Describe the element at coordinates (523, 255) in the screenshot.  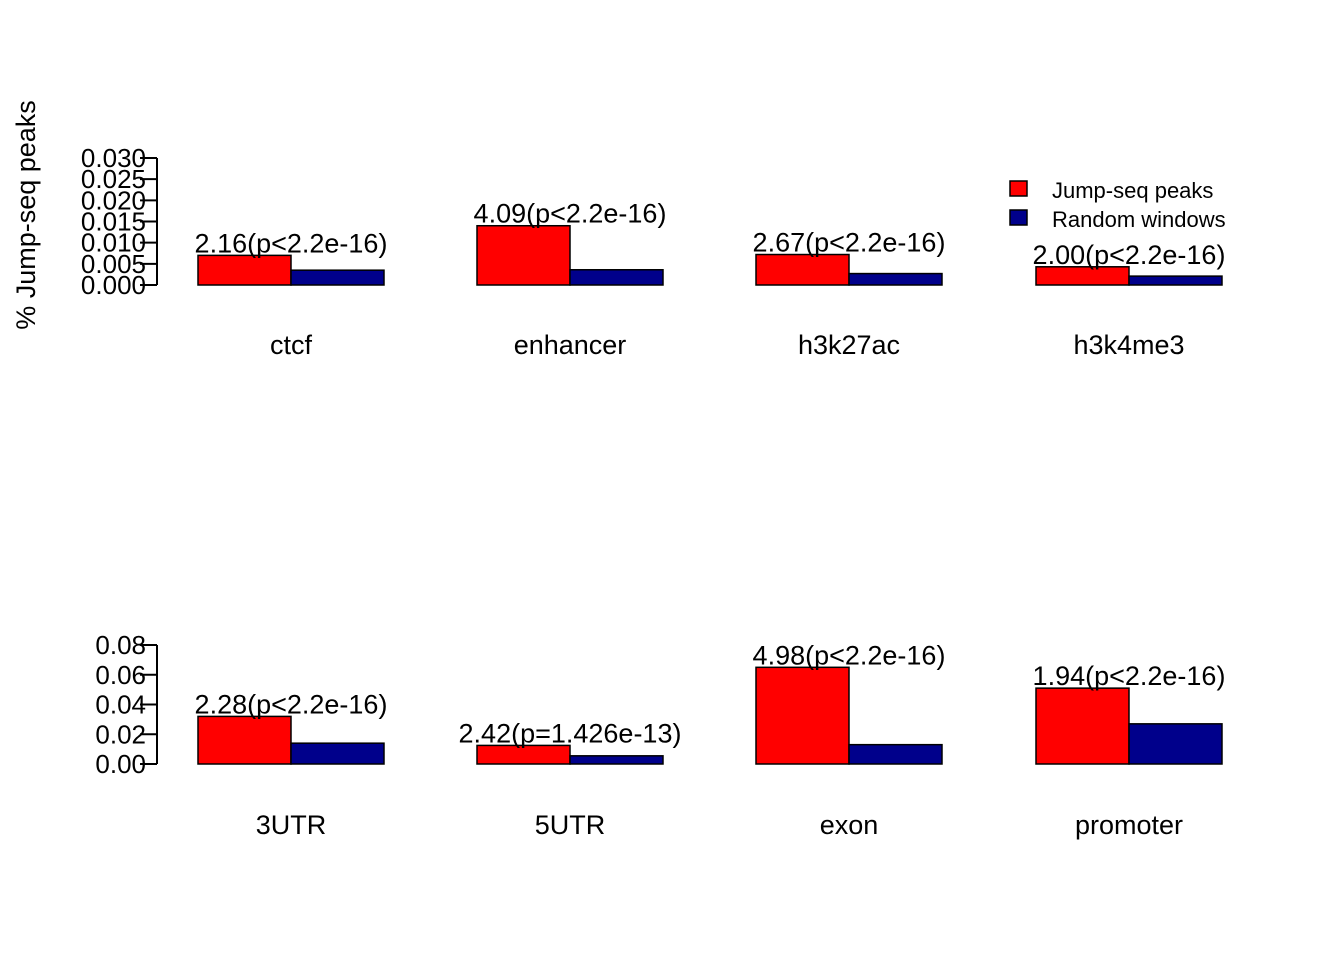
I see `bar-jump-enhancer` at that location.